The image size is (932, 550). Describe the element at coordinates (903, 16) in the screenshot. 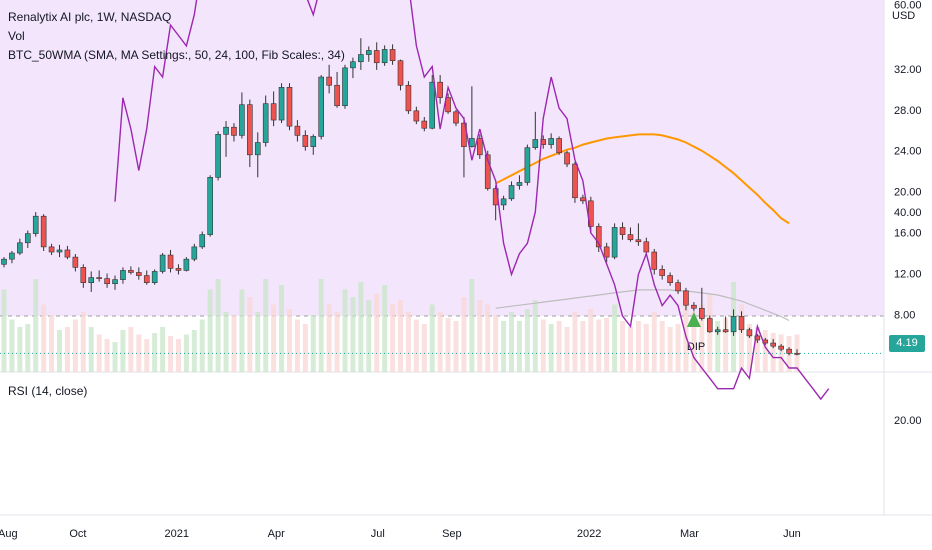

I see `currency-label: USD` at that location.